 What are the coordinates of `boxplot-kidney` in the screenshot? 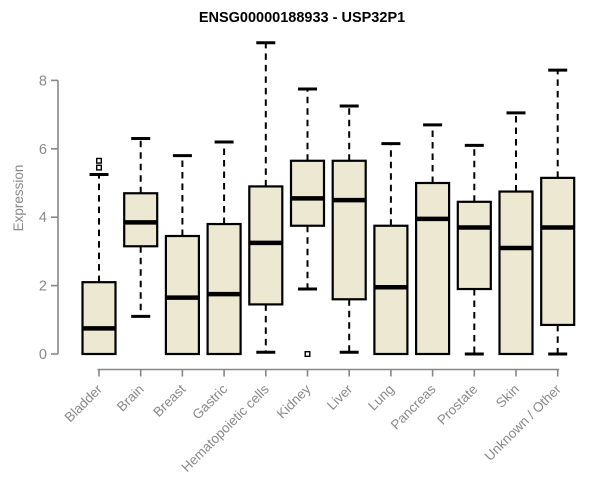 It's located at (307, 222).